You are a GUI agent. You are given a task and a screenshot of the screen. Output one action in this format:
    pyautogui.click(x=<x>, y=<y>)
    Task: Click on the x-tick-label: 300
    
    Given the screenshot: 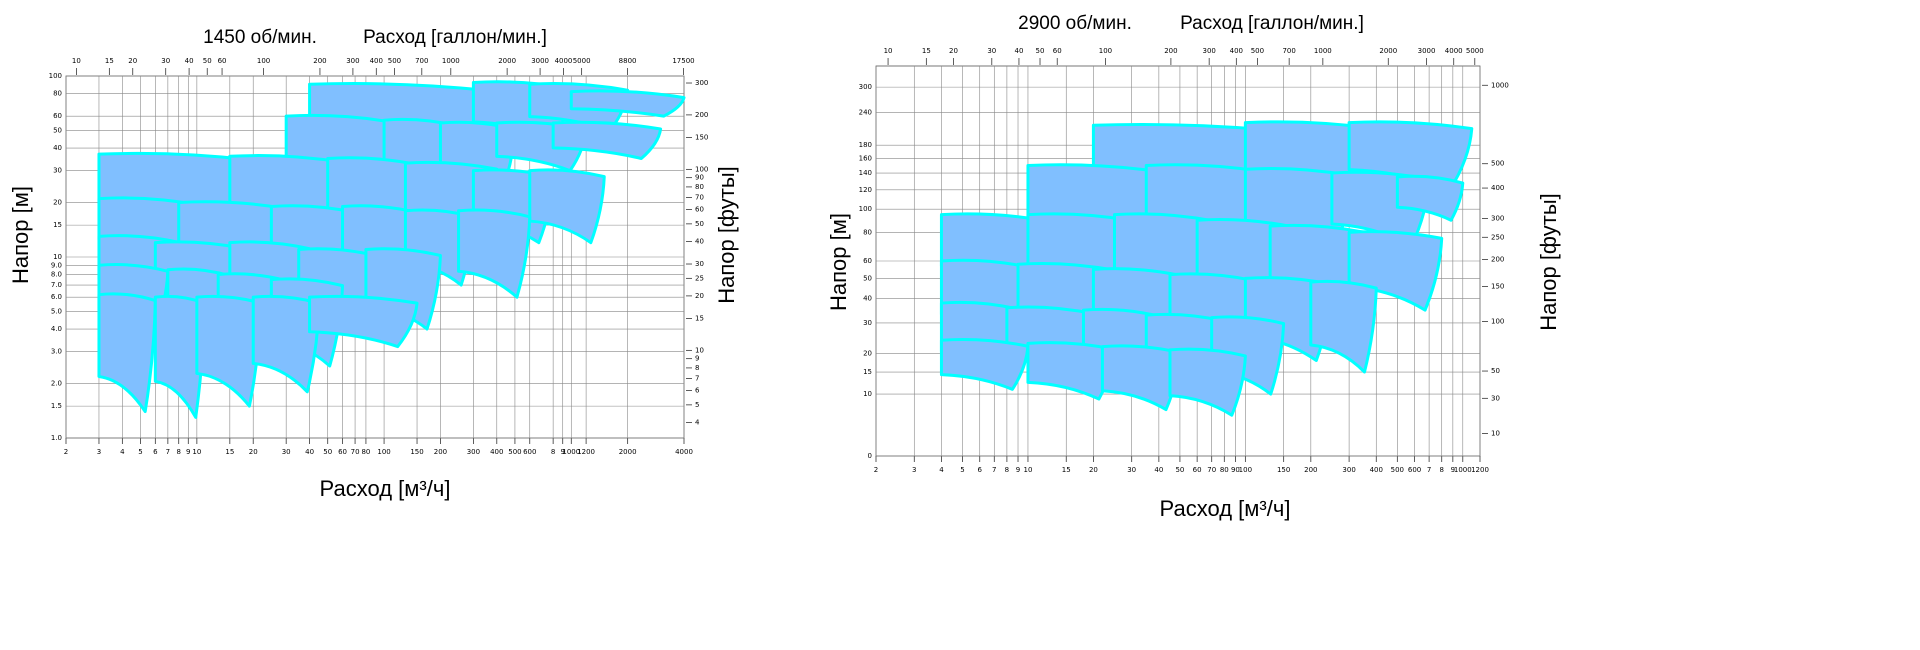 What is the action you would take?
    pyautogui.click(x=1348, y=470)
    